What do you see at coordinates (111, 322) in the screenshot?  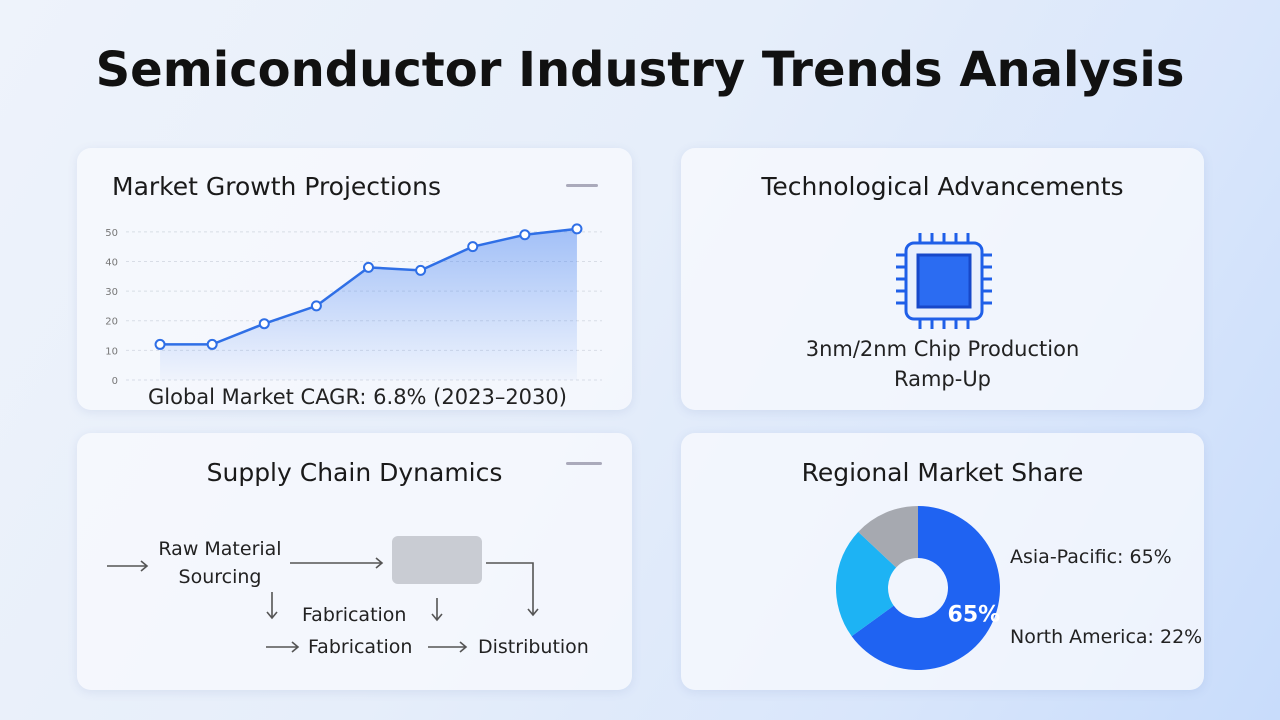 I see `y-tick-label: 20` at bounding box center [111, 322].